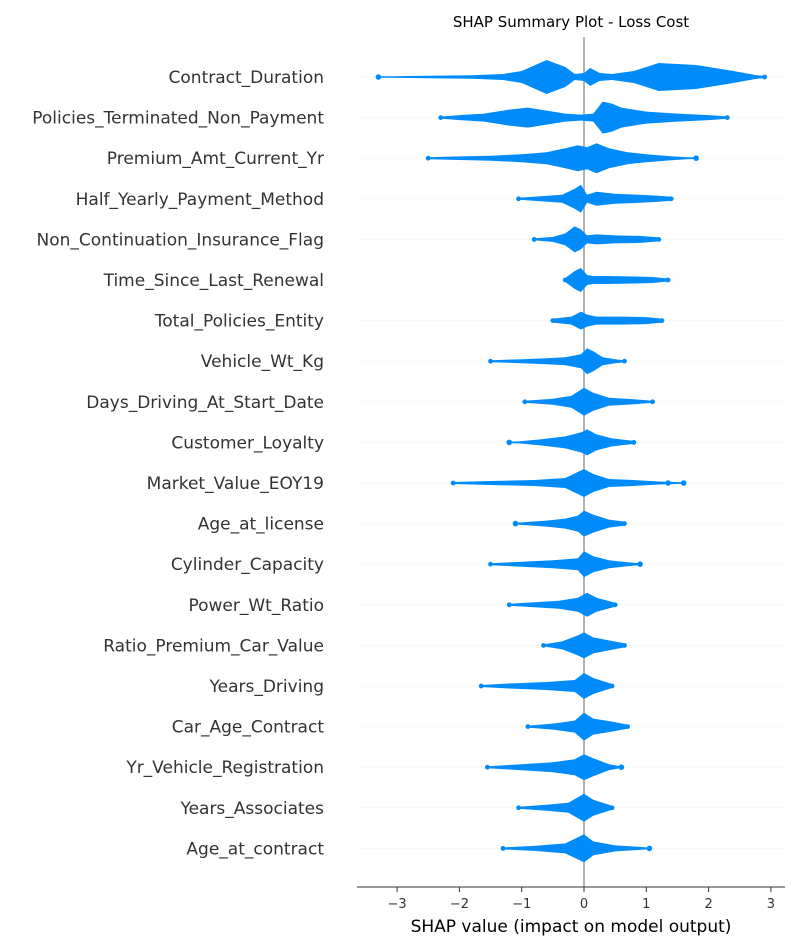  Describe the element at coordinates (235, 484) in the screenshot. I see `feature-label: Market_Value_EOY19` at that location.